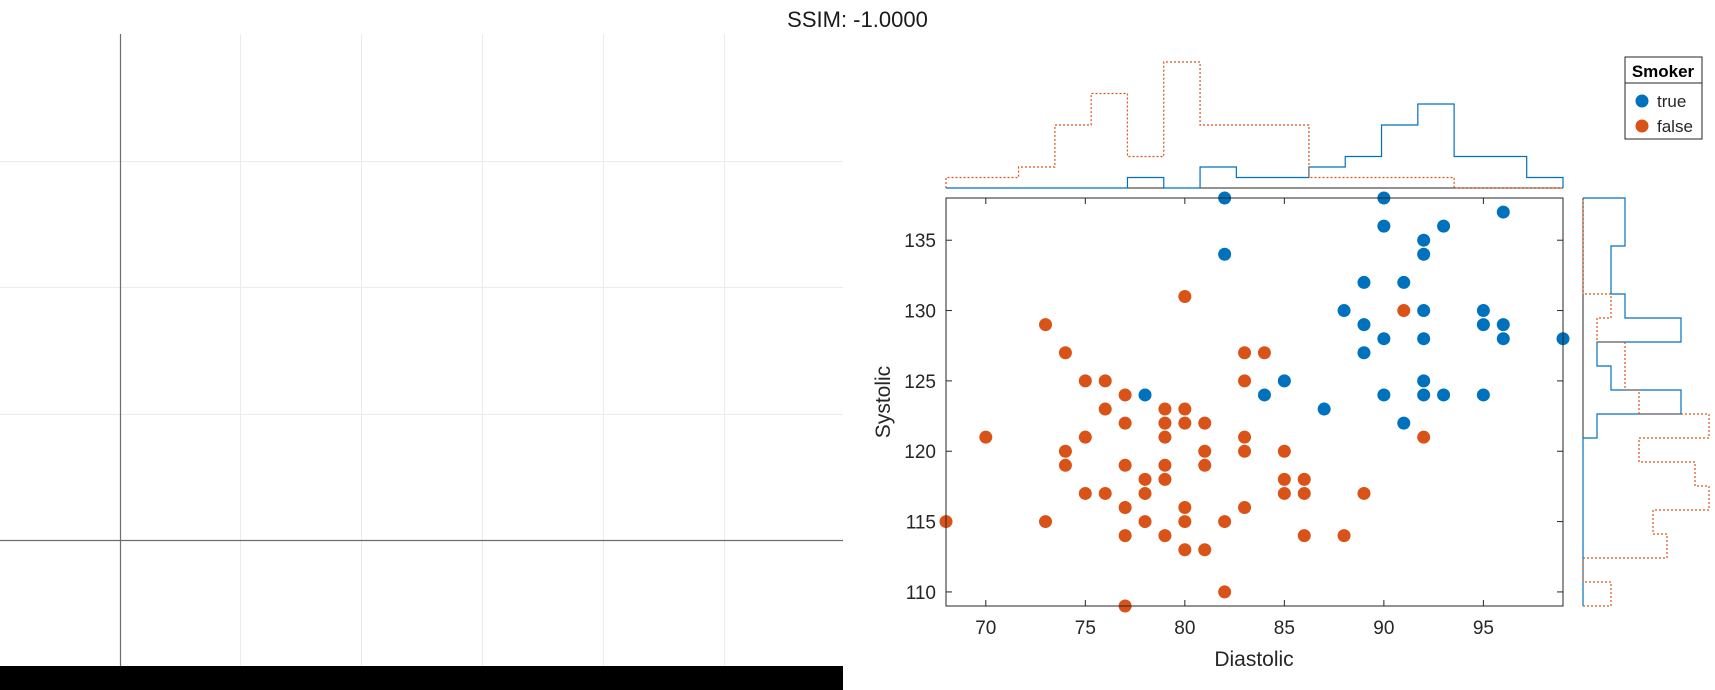  I want to click on legend: Smoker true false, so click(1663, 98).